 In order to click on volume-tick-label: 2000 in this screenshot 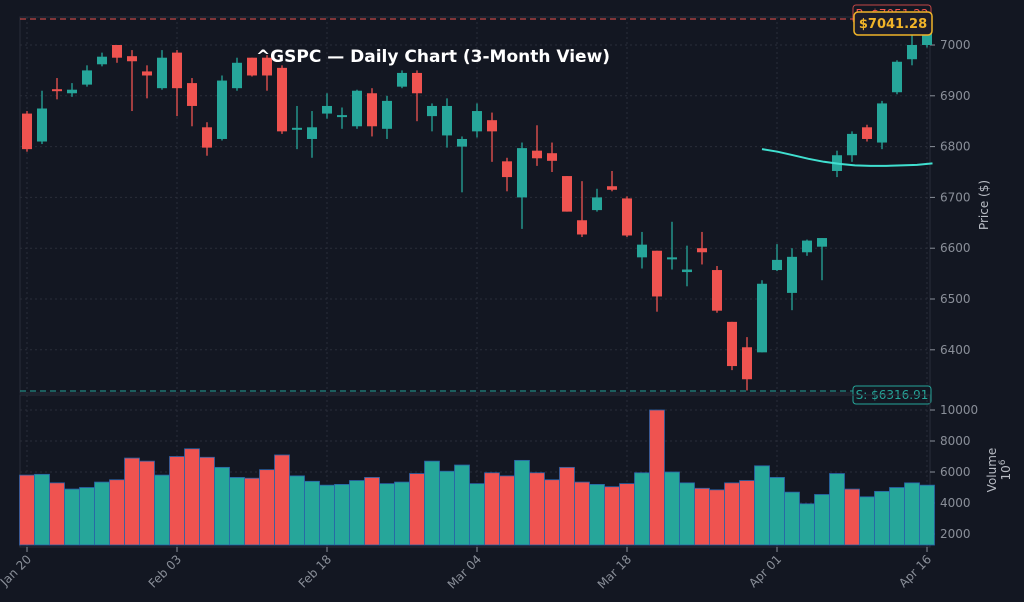, I will do `click(955, 534)`.